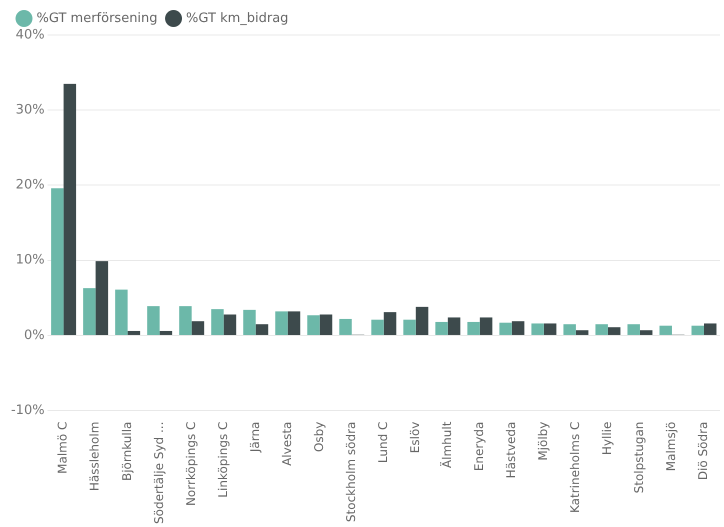 The image size is (724, 527). What do you see at coordinates (97, 18) in the screenshot?
I see `legend-label: %GT merförsening` at bounding box center [97, 18].